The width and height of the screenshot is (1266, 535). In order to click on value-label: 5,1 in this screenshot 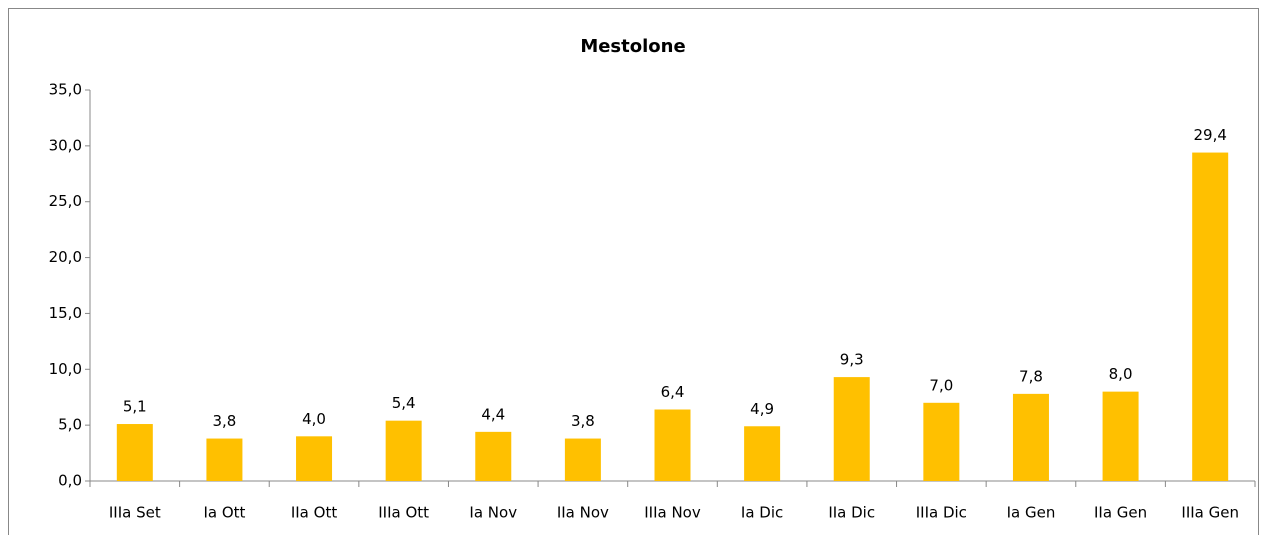, I will do `click(135, 407)`.